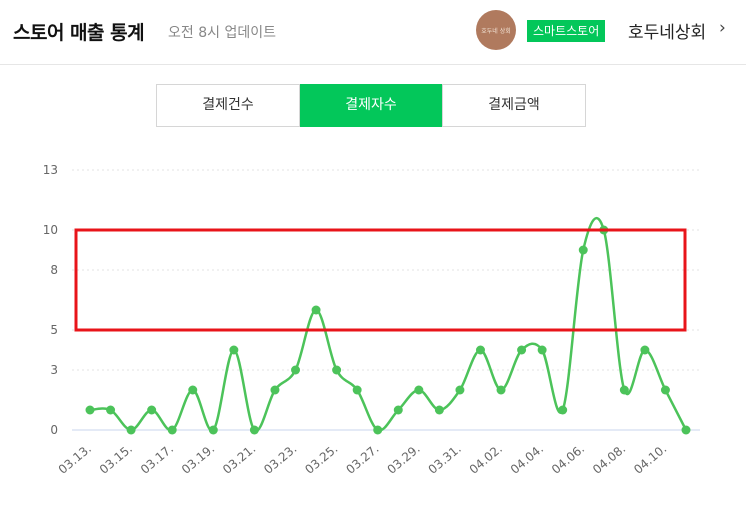 Image resolution: width=746 pixels, height=514 pixels. What do you see at coordinates (609, 459) in the screenshot?
I see `x-tick-label: 04.08.` at bounding box center [609, 459].